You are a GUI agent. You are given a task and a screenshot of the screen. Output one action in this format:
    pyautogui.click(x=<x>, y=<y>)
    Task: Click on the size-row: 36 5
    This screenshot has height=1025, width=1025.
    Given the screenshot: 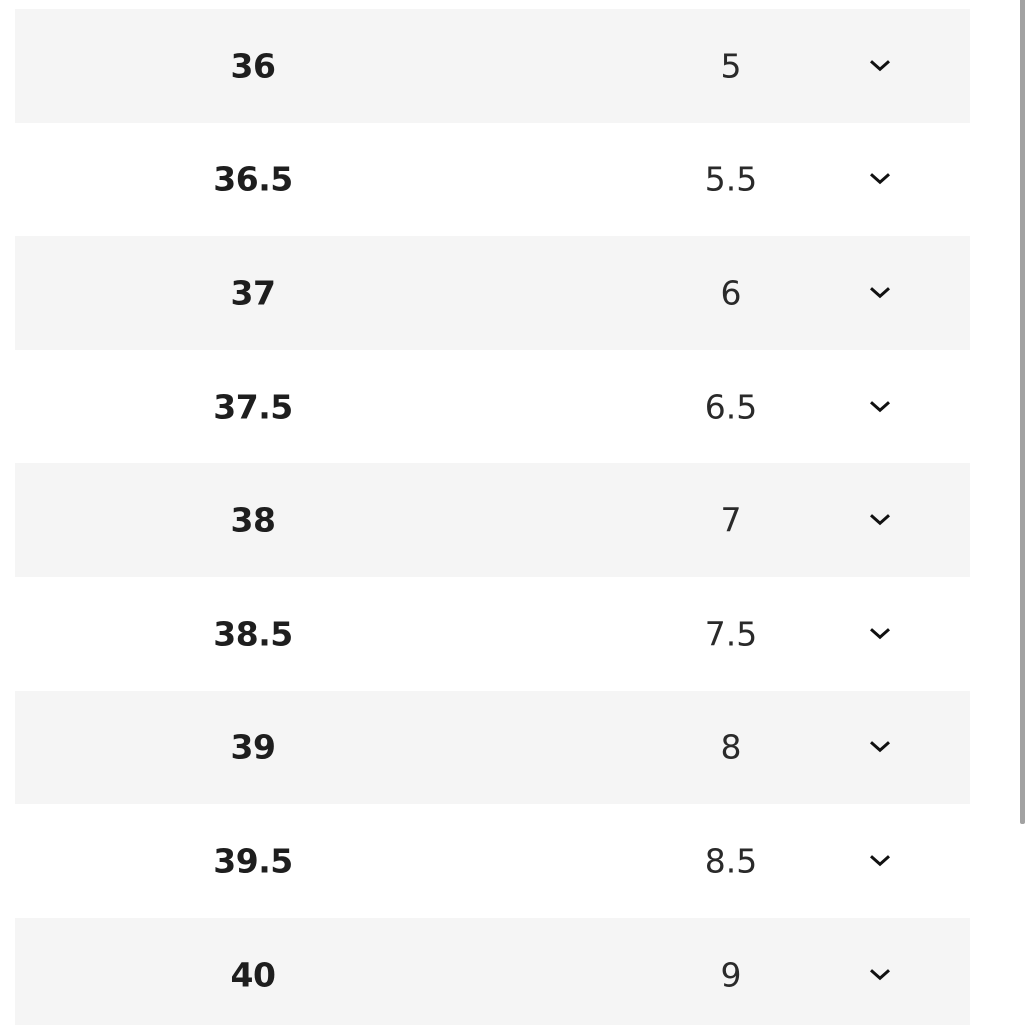 What is the action you would take?
    pyautogui.click(x=492, y=66)
    